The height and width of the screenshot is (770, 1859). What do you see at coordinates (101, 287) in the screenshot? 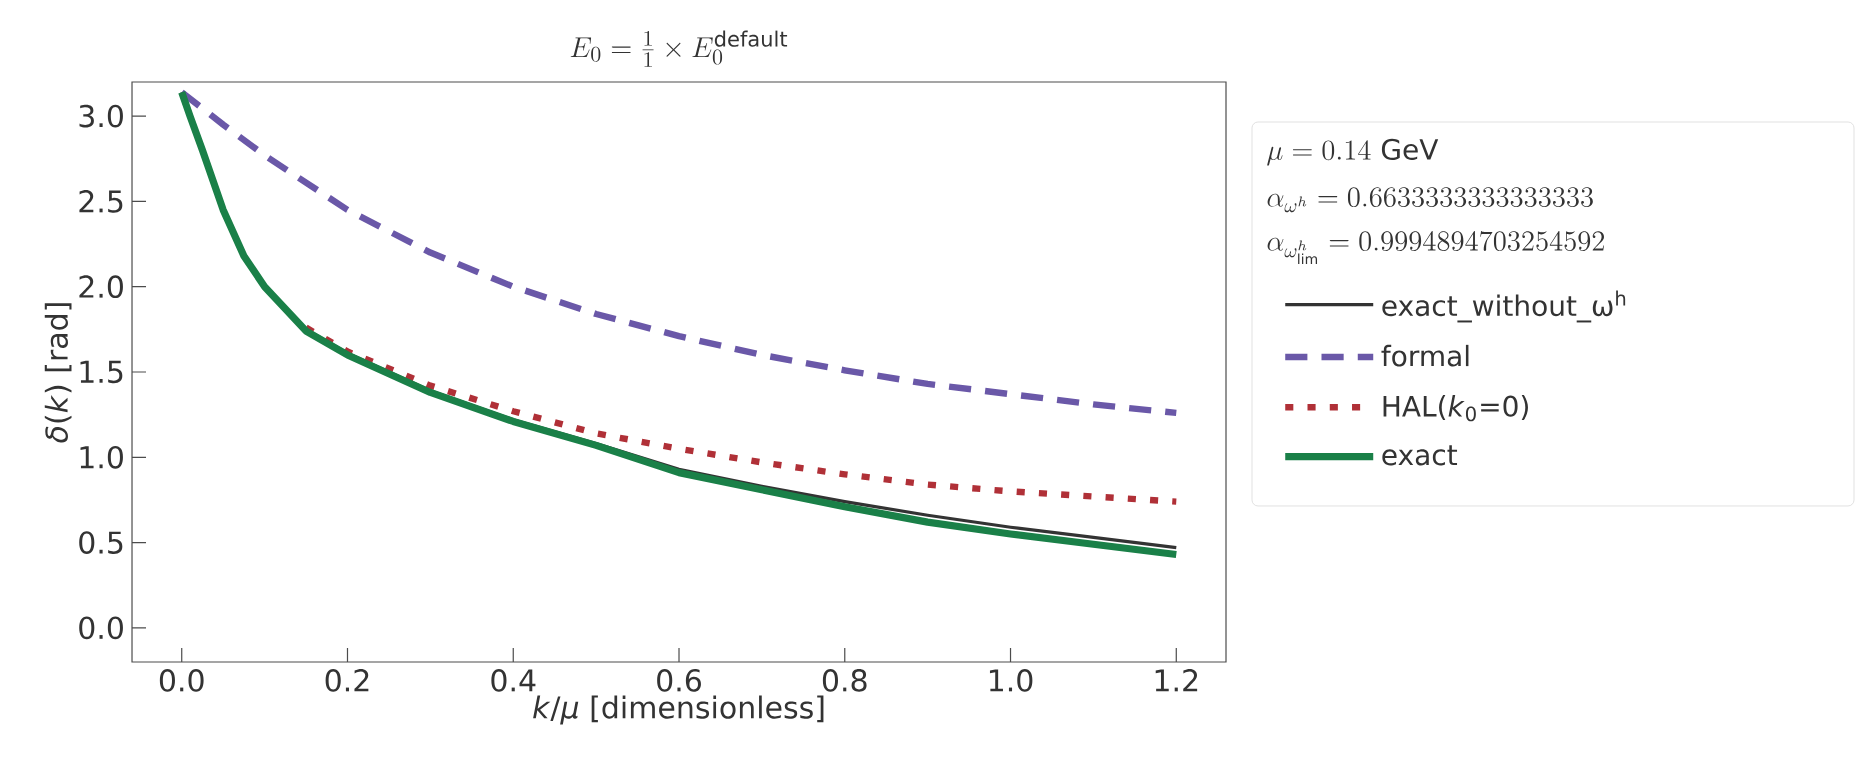
I see `y-tick-label: 2.0` at bounding box center [101, 287].